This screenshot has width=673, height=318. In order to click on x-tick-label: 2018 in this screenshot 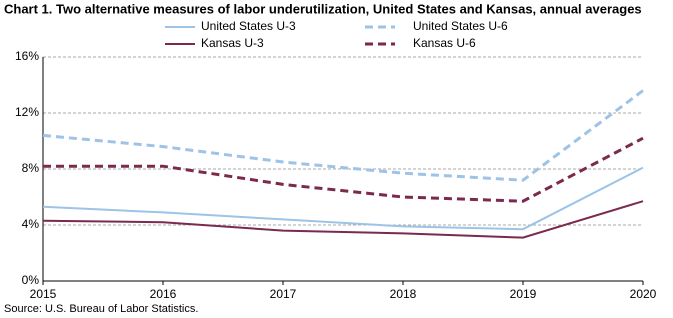, I will do `click(403, 294)`.